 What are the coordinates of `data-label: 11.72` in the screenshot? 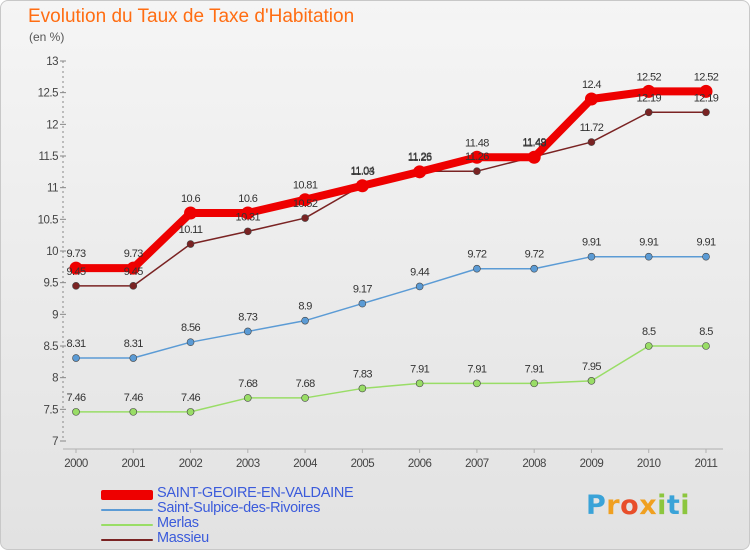 It's located at (592, 128).